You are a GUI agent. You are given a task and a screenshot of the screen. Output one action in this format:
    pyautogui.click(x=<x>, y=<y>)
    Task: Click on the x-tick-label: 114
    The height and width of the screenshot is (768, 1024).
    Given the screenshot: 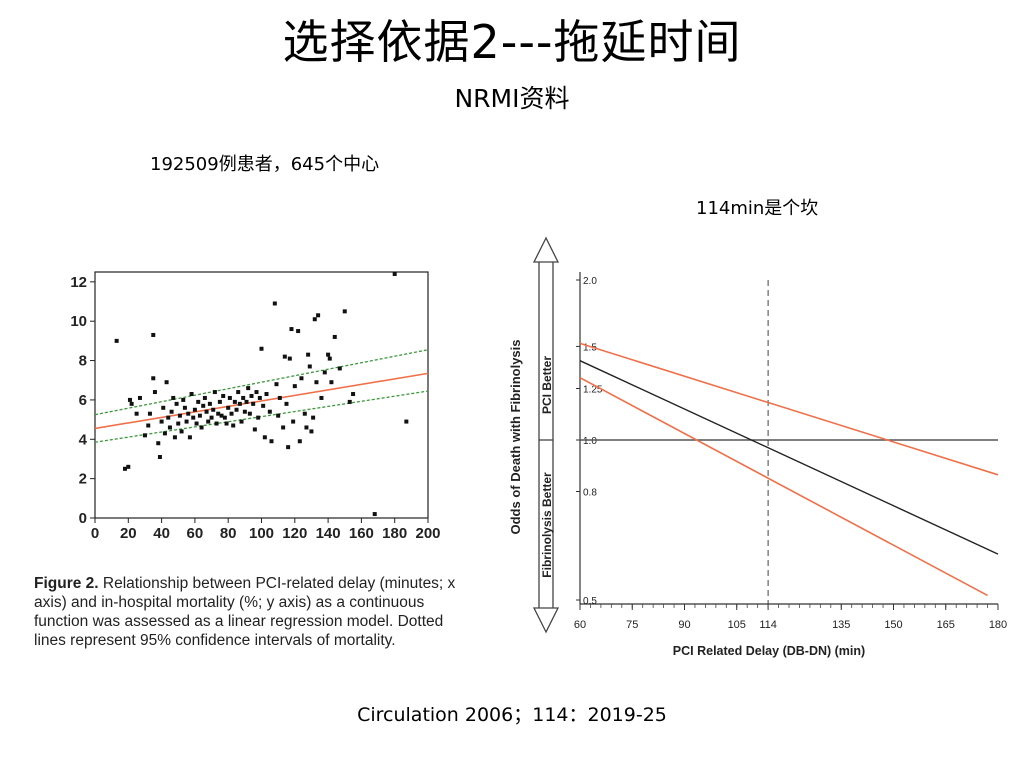 What is the action you would take?
    pyautogui.click(x=768, y=625)
    